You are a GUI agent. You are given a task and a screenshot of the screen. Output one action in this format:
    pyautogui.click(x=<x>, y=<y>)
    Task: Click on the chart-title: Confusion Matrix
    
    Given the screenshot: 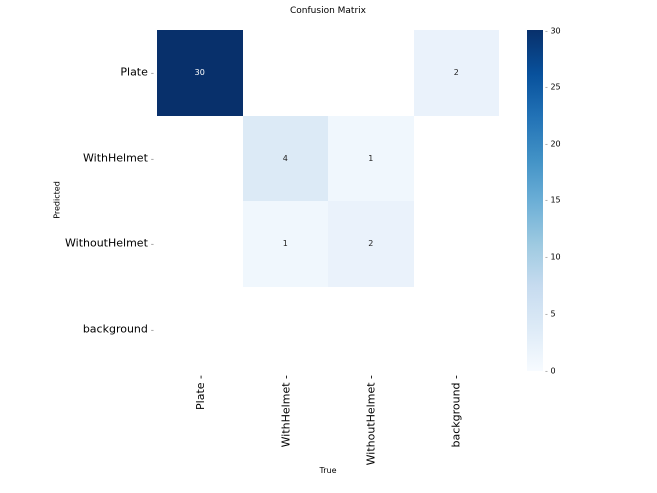 What is the action you would take?
    pyautogui.click(x=328, y=11)
    